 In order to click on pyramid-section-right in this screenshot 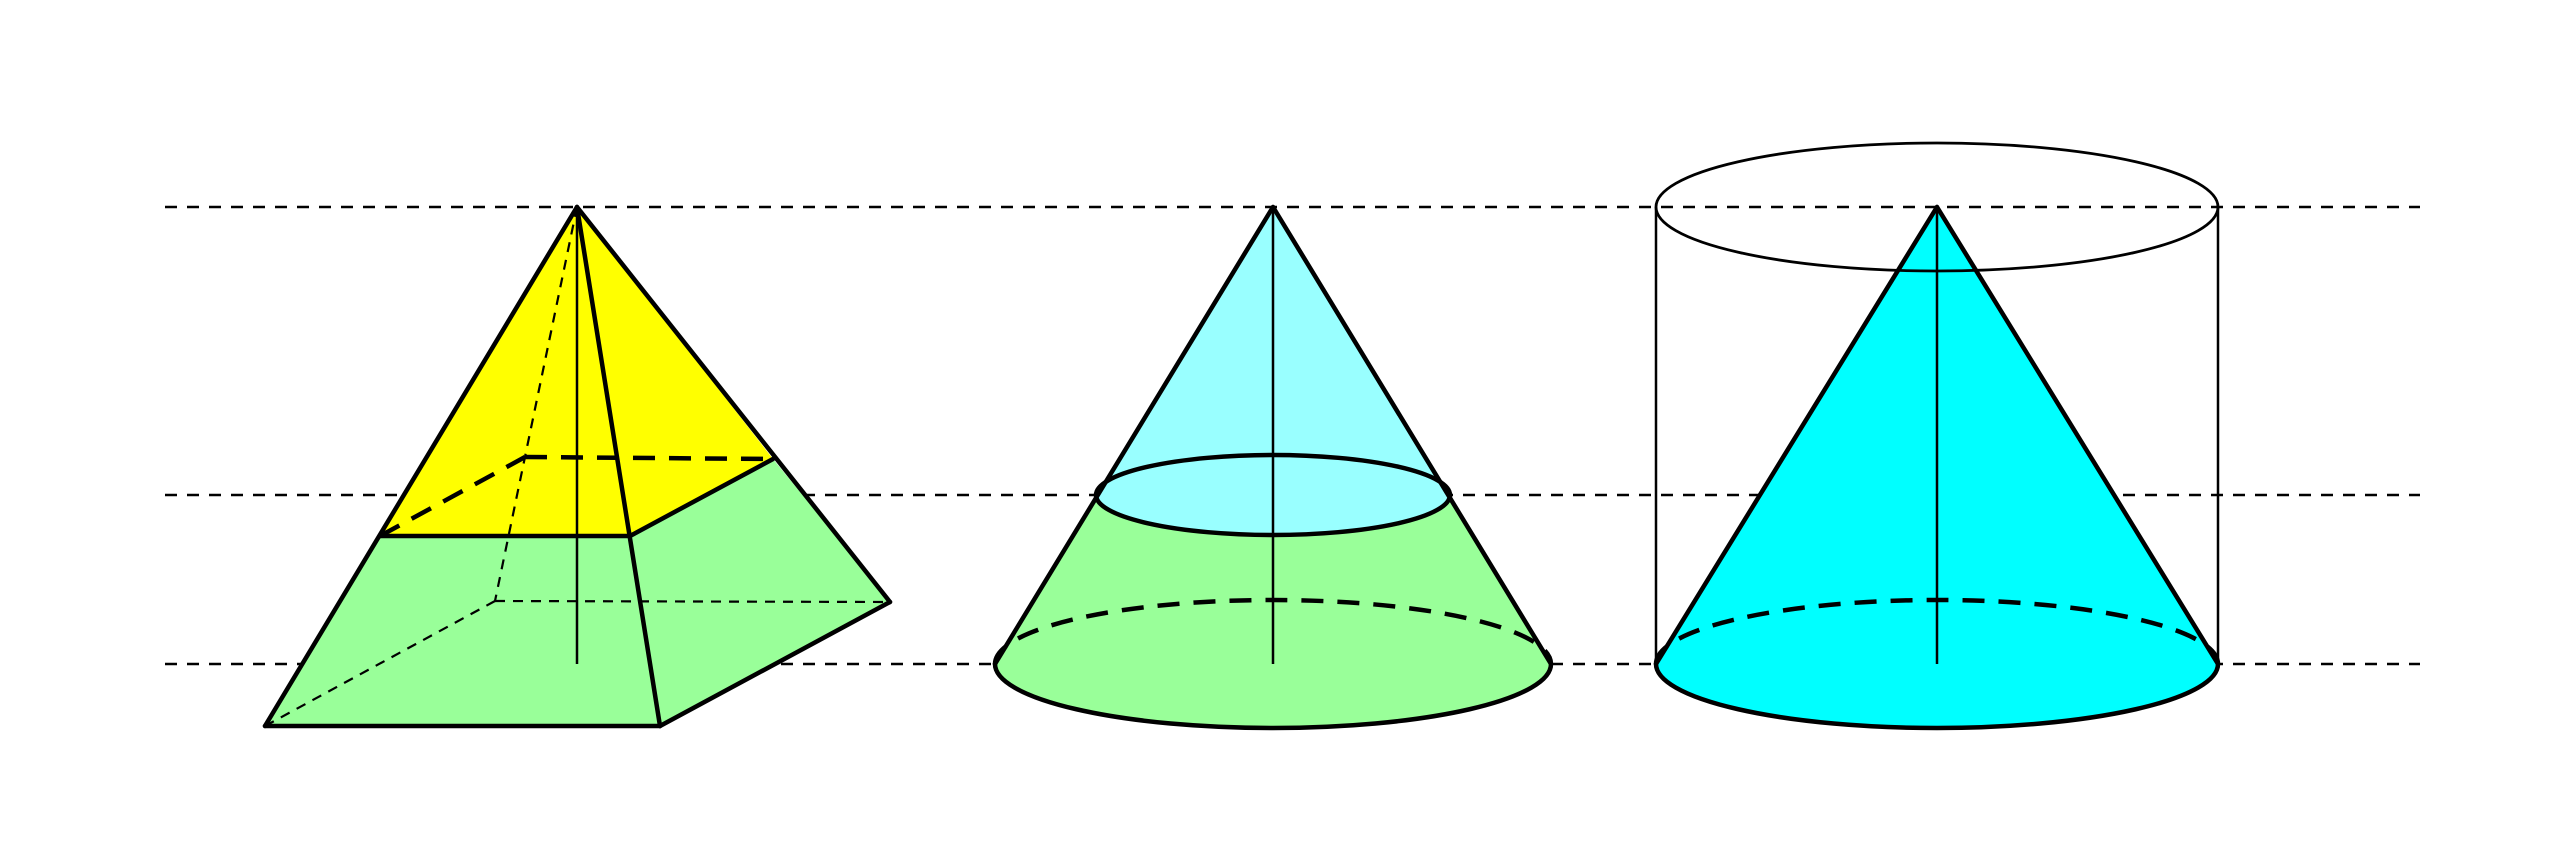, I will do `click(701, 497)`.